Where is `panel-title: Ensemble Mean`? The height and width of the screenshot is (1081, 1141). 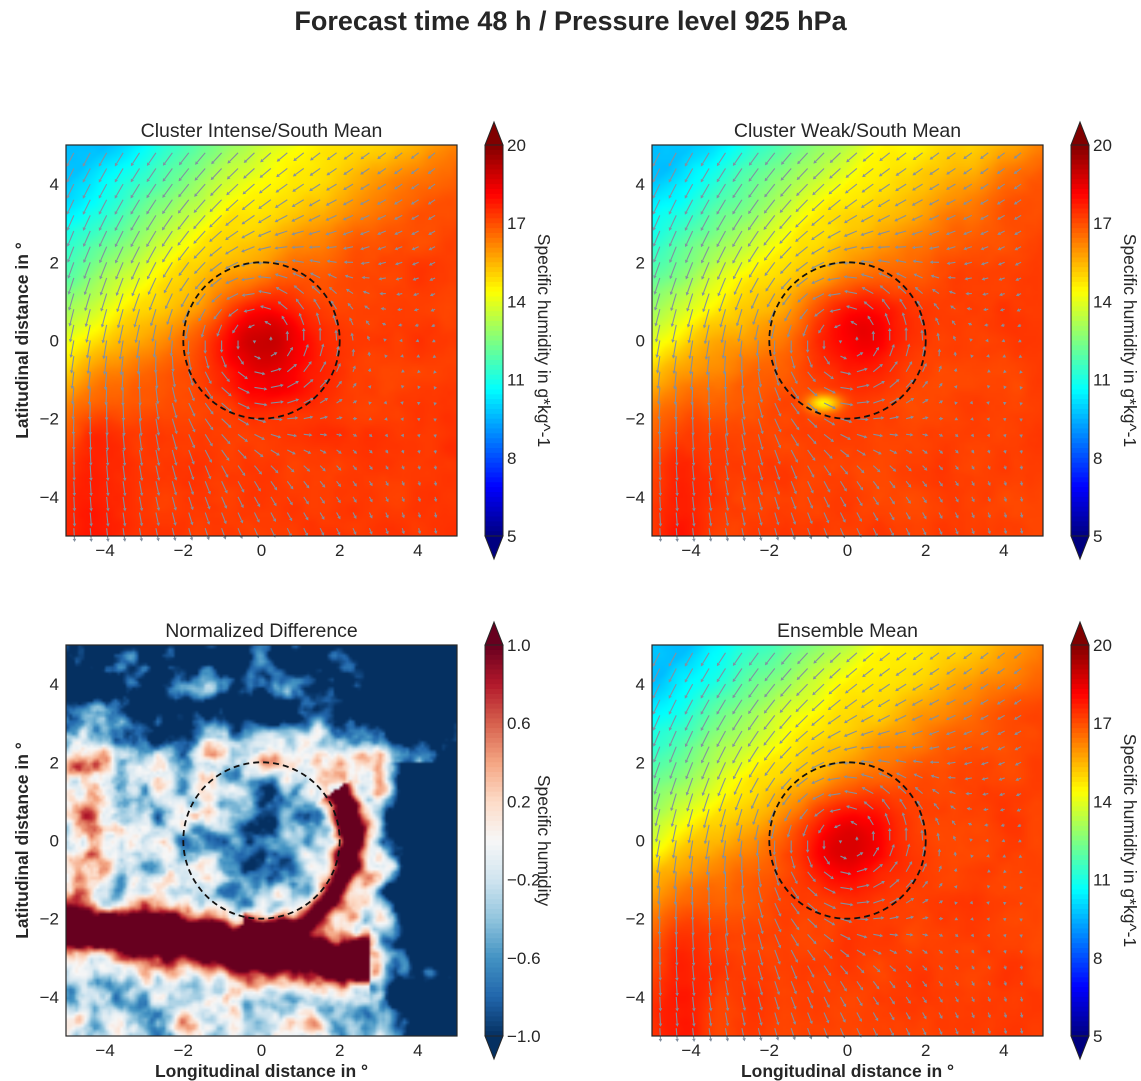 panel-title: Ensemble Mean is located at coordinates (847, 631).